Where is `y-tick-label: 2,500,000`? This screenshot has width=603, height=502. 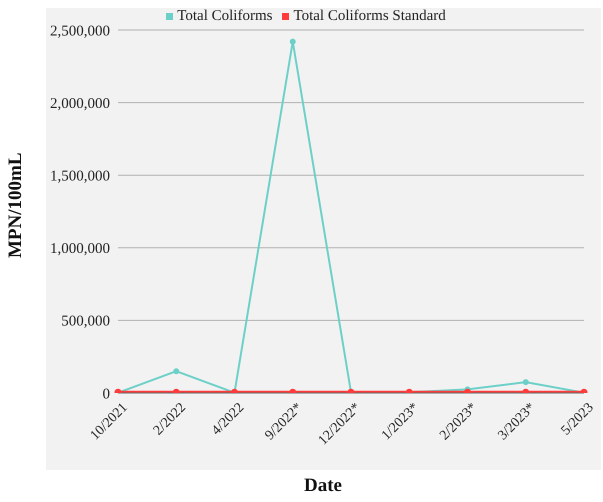
y-tick-label: 2,500,000 is located at coordinates (80, 31).